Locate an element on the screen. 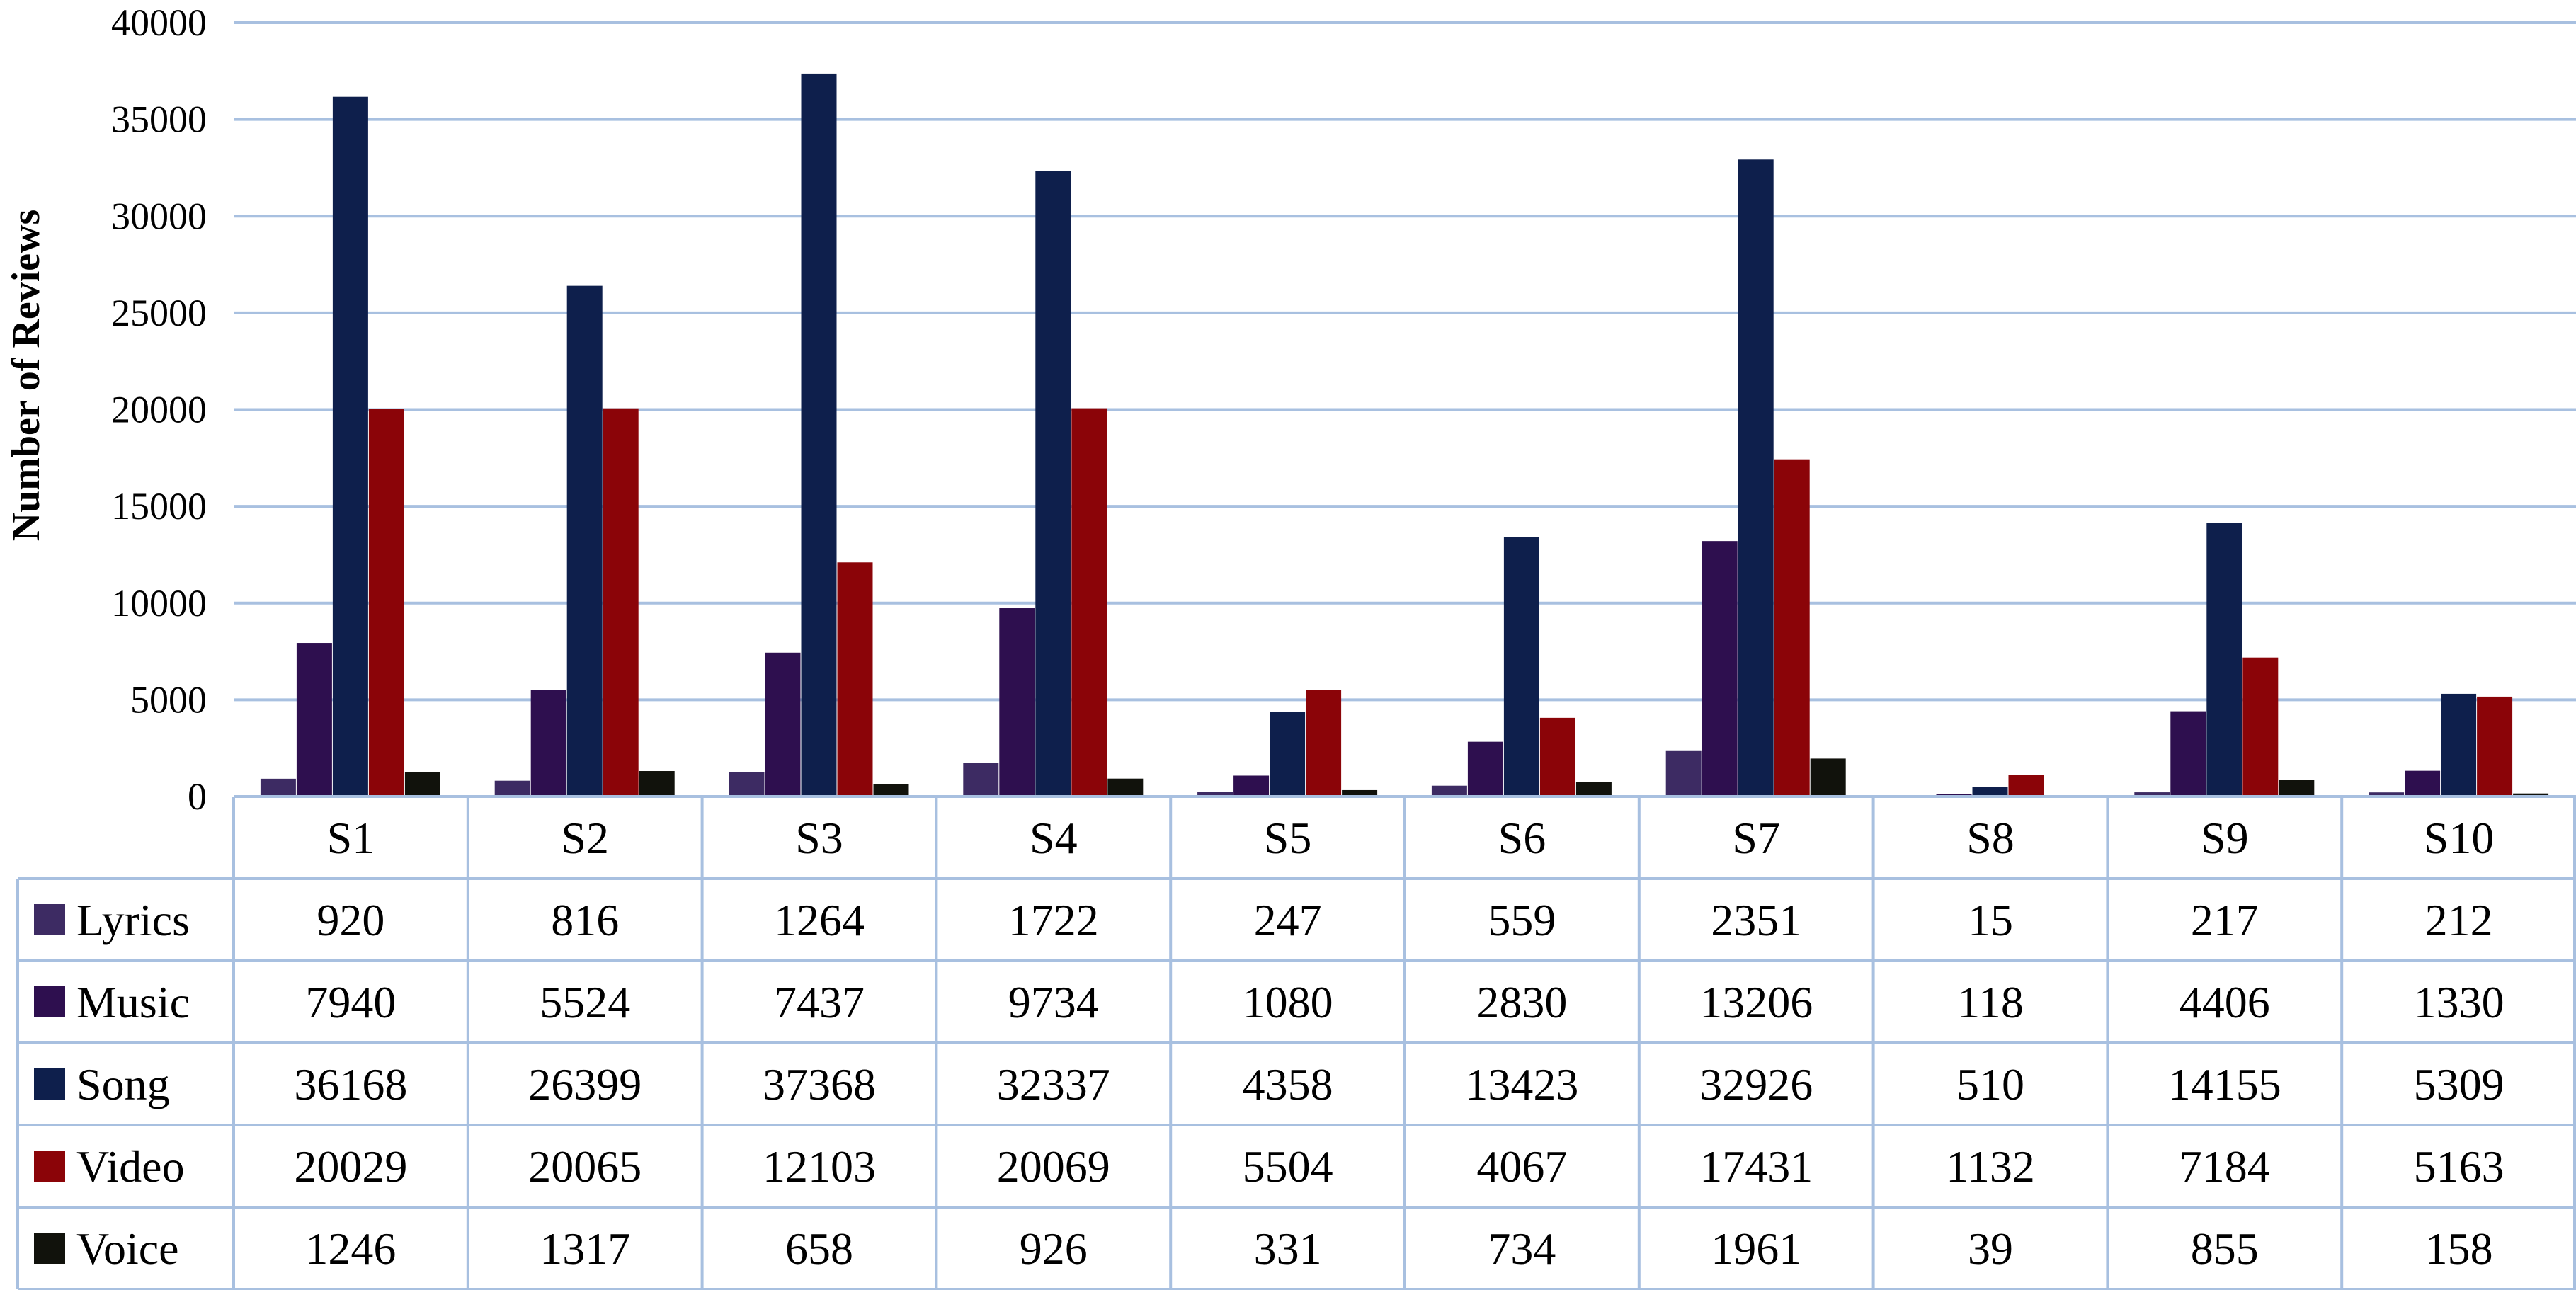 Image resolution: width=2576 pixels, height=1290 pixels. bar-music-s9 is located at coordinates (2188, 754).